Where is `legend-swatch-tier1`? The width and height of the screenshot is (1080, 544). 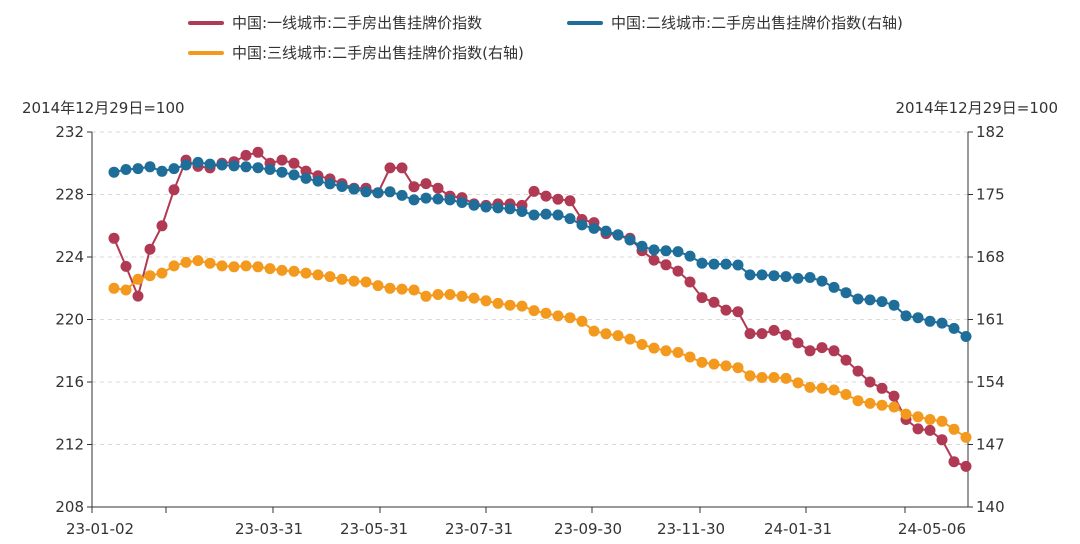
legend-swatch-tier1 is located at coordinates (206, 22).